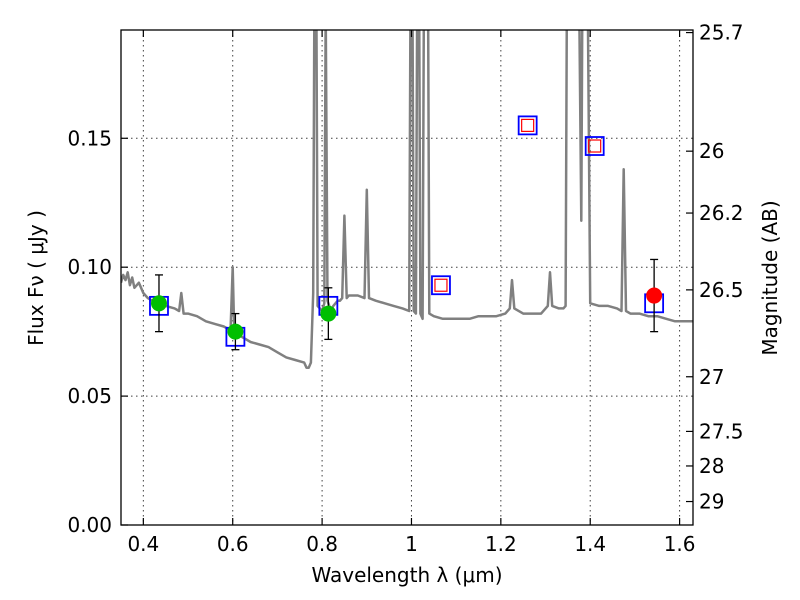 The height and width of the screenshot is (600, 800). Describe the element at coordinates (406, 575) in the screenshot. I see `x-axis-label: Wavelength λ (μm)` at that location.